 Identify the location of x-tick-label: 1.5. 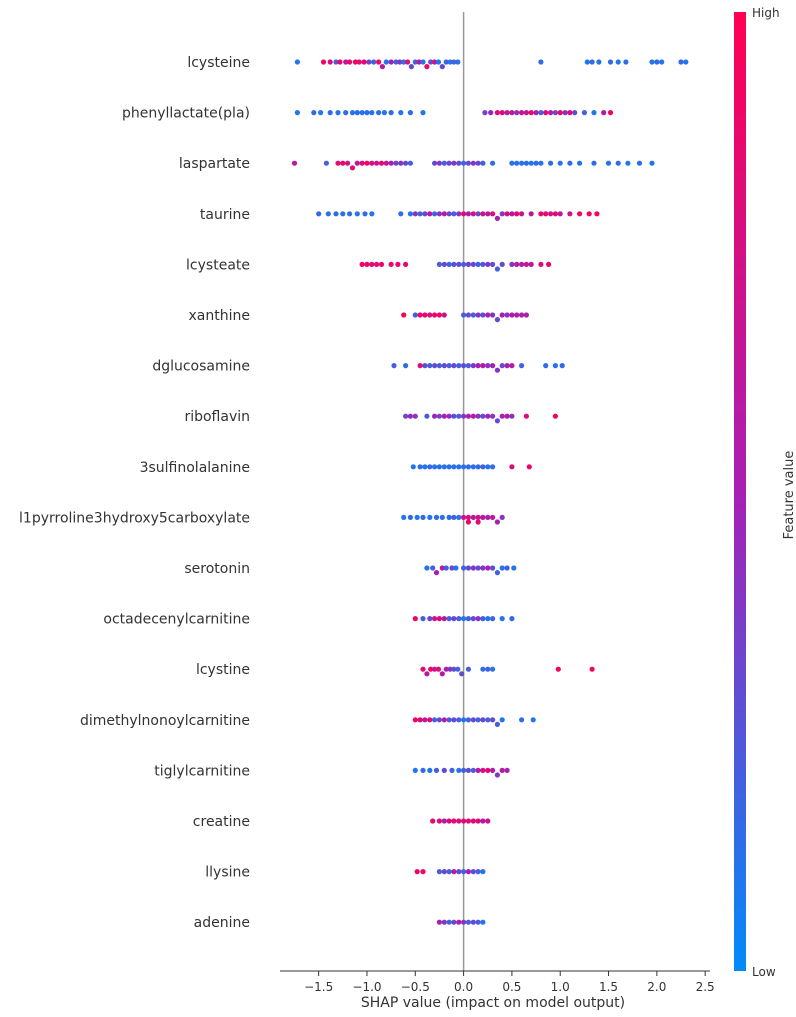
(608, 987).